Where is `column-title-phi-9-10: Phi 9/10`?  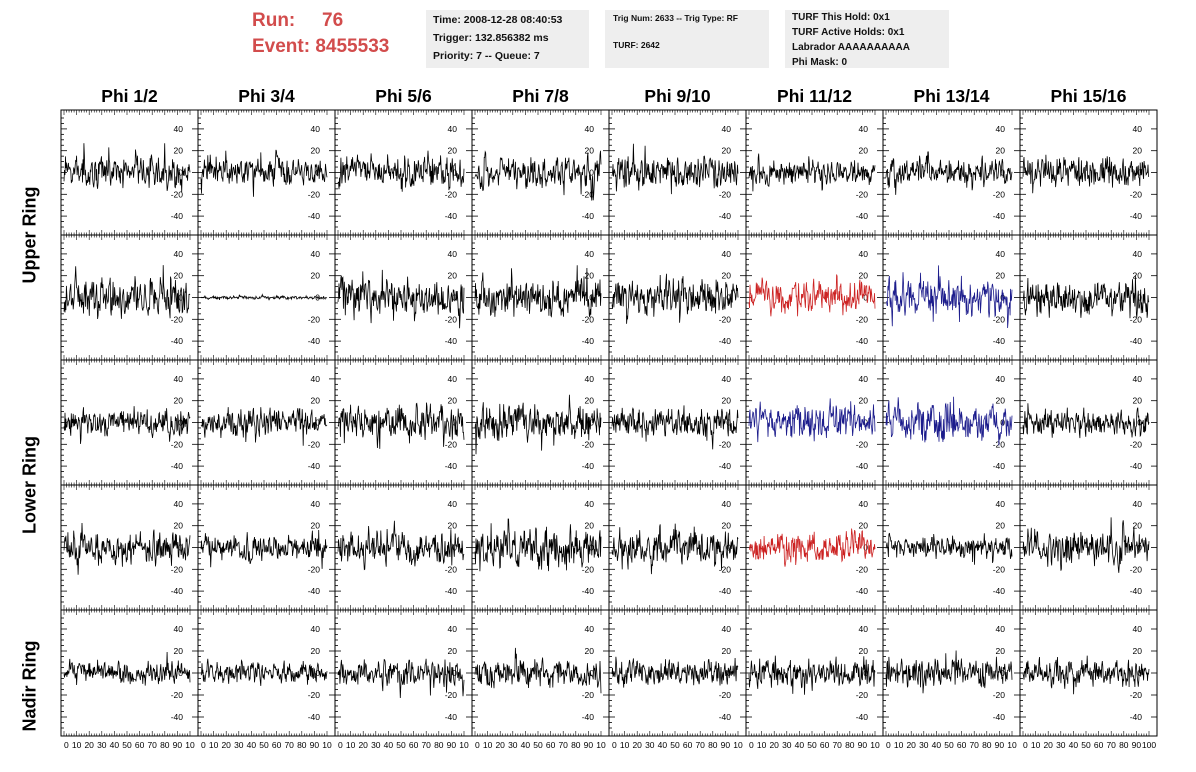
column-title-phi-9-10: Phi 9/10 is located at coordinates (677, 96).